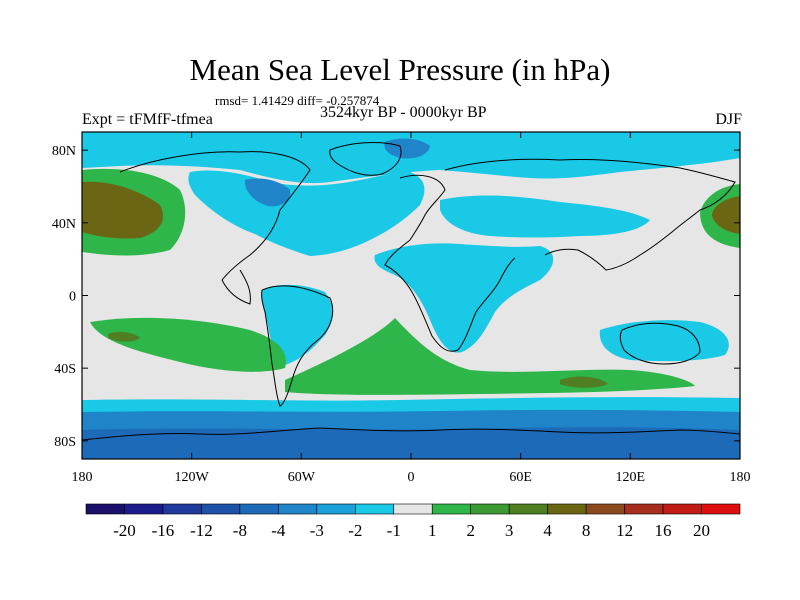 The image size is (800, 600). Describe the element at coordinates (201, 530) in the screenshot. I see `colorbar-label: -12` at that location.